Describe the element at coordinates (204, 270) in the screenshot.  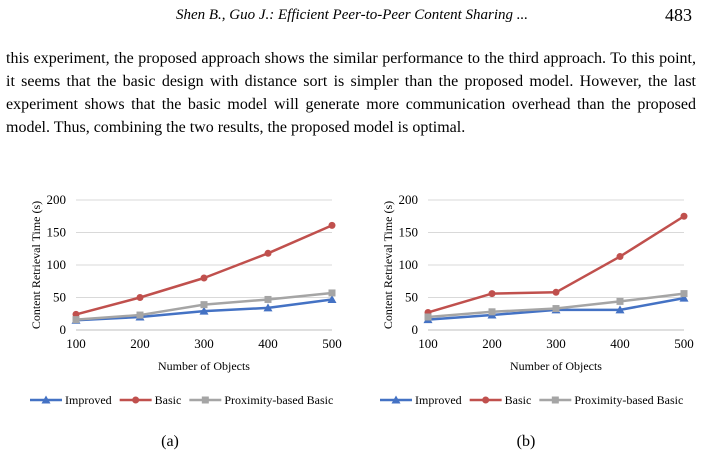
I see `series-line-basic` at that location.